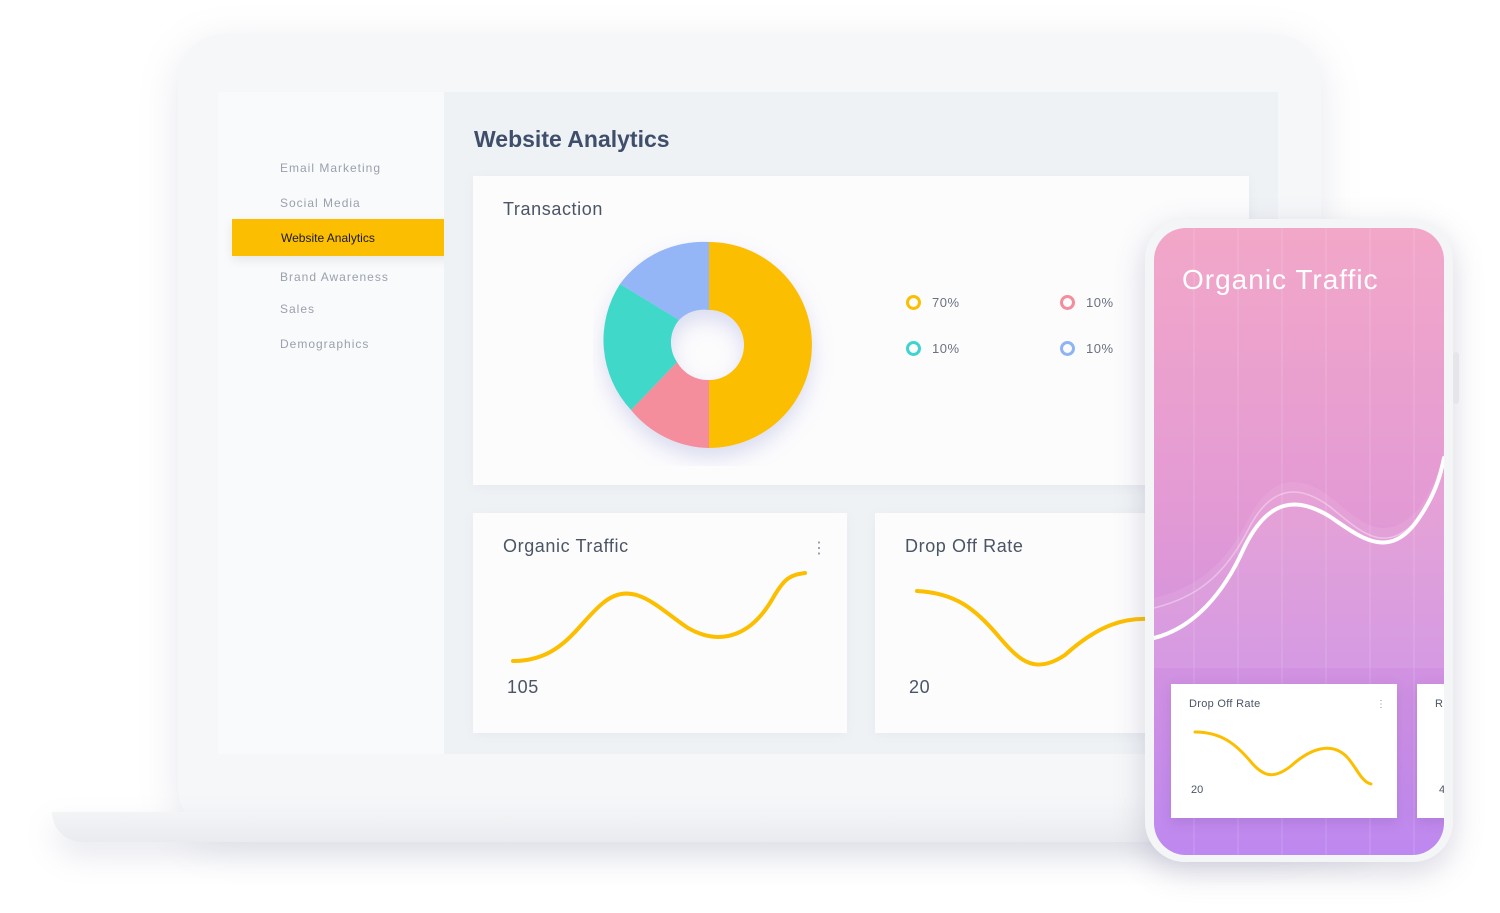  I want to click on organic-traffic-title: Organic Traffic, so click(566, 546).